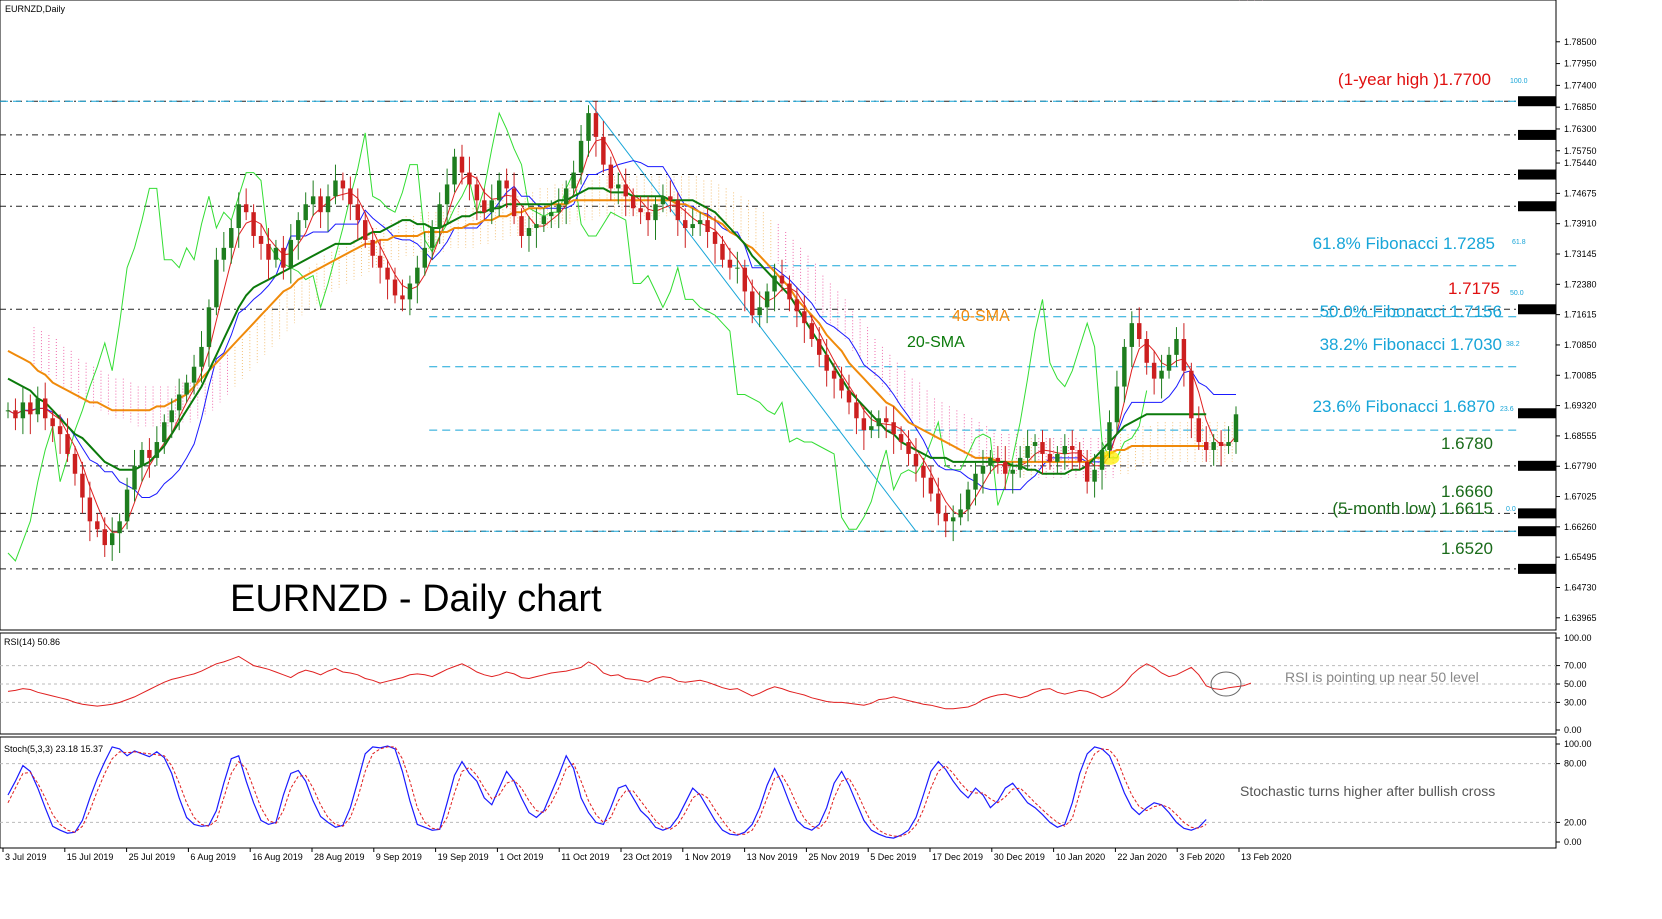 The image size is (1662, 919). What do you see at coordinates (1575, 666) in the screenshot?
I see `rsi-tick-label: 70.00` at bounding box center [1575, 666].